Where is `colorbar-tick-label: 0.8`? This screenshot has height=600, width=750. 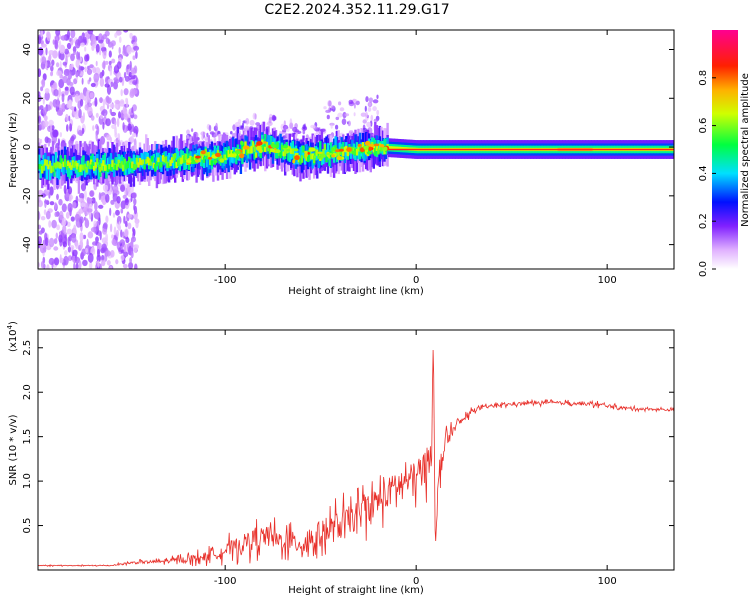
colorbar-tick-label: 0.8 is located at coordinates (703, 78).